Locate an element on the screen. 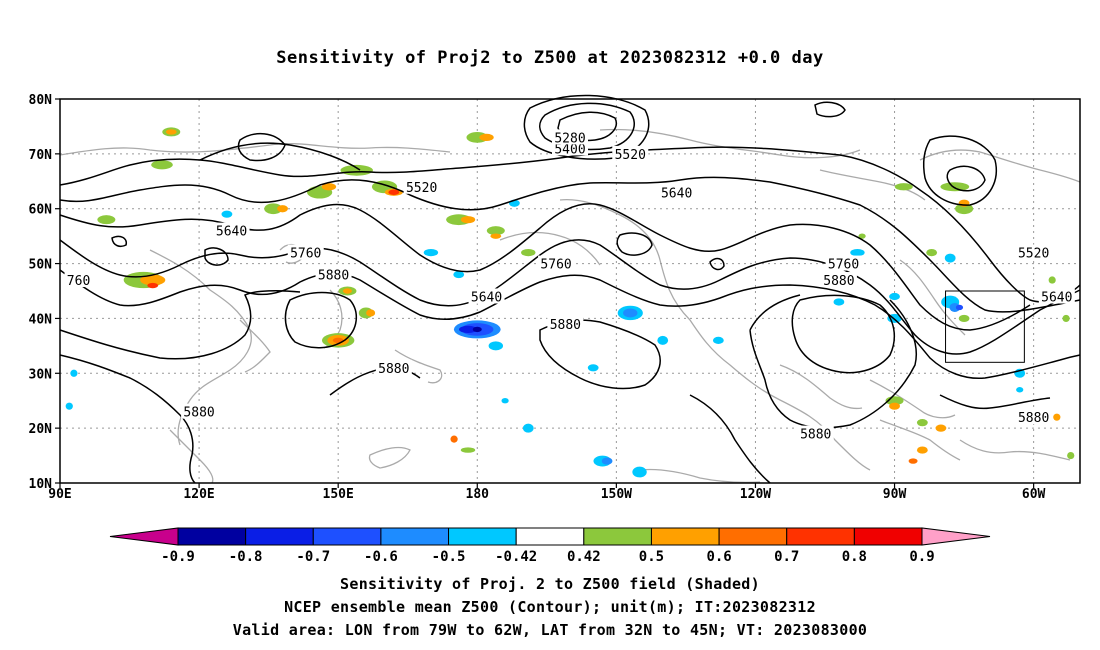  contour-label: 5400 is located at coordinates (569, 149).